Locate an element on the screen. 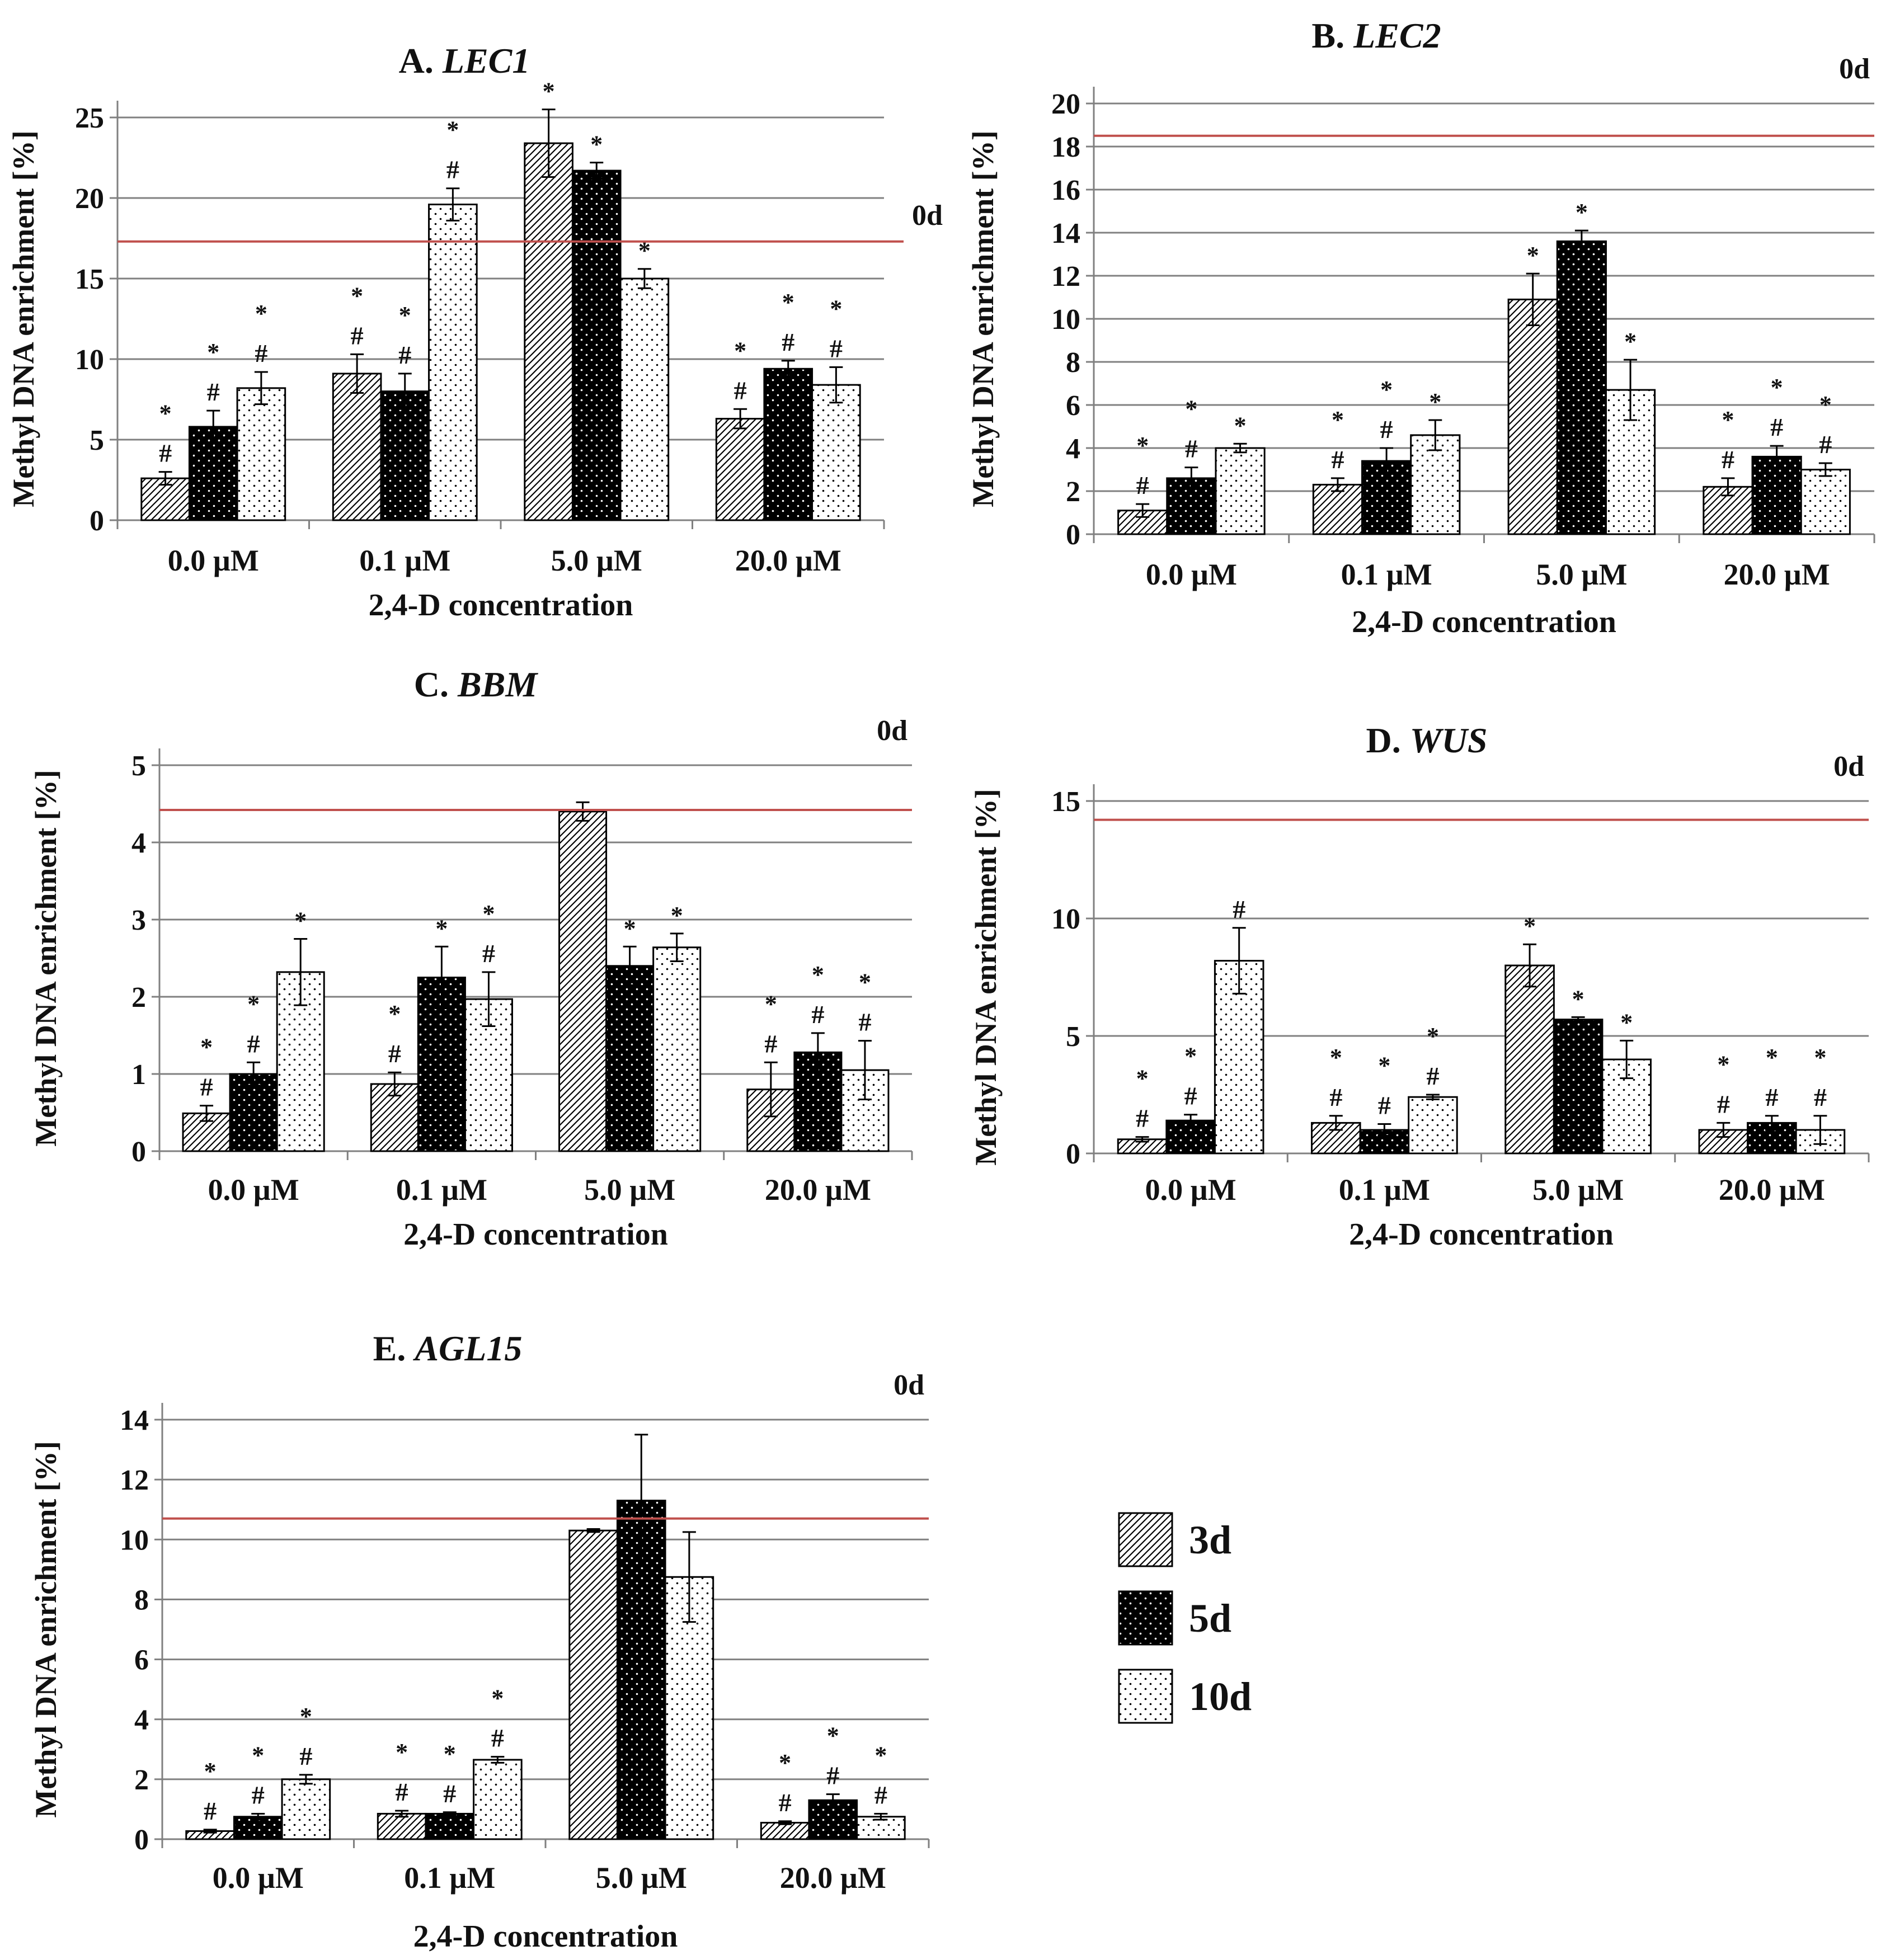  chart-title-letter: A. is located at coordinates (421, 61).